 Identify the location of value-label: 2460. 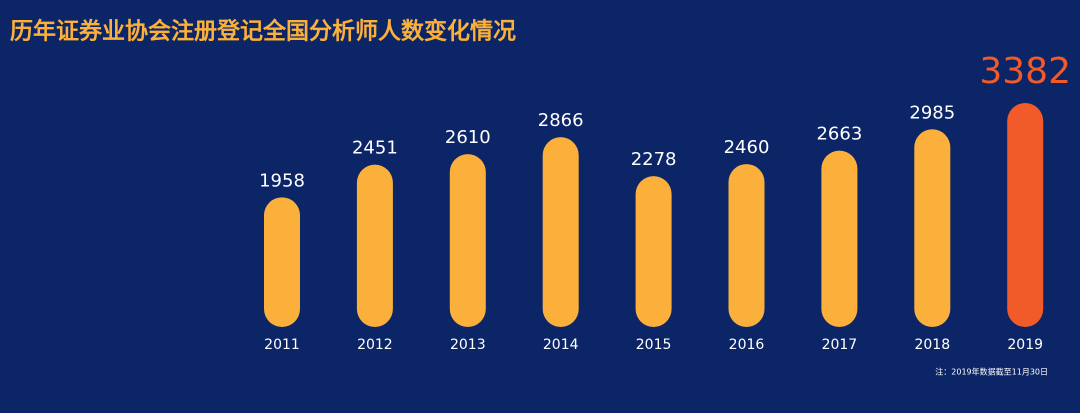
(747, 147).